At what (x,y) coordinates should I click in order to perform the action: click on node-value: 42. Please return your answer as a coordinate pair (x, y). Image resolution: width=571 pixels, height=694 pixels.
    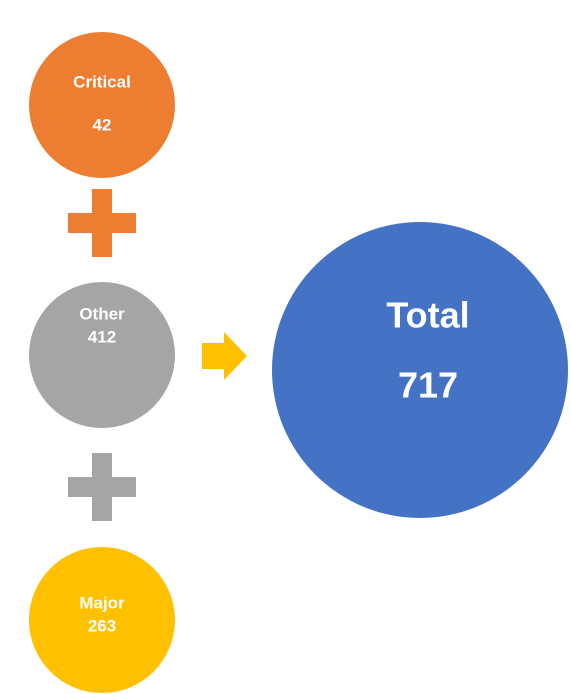
    Looking at the image, I should click on (102, 124).